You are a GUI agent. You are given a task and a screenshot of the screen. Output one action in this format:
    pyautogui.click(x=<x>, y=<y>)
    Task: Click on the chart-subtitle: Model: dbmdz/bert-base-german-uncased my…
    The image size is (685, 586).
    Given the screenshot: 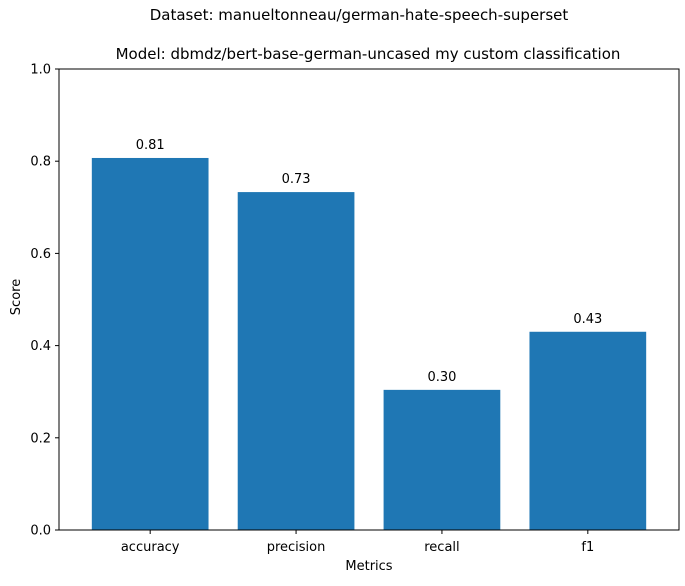 What is the action you would take?
    pyautogui.click(x=368, y=54)
    